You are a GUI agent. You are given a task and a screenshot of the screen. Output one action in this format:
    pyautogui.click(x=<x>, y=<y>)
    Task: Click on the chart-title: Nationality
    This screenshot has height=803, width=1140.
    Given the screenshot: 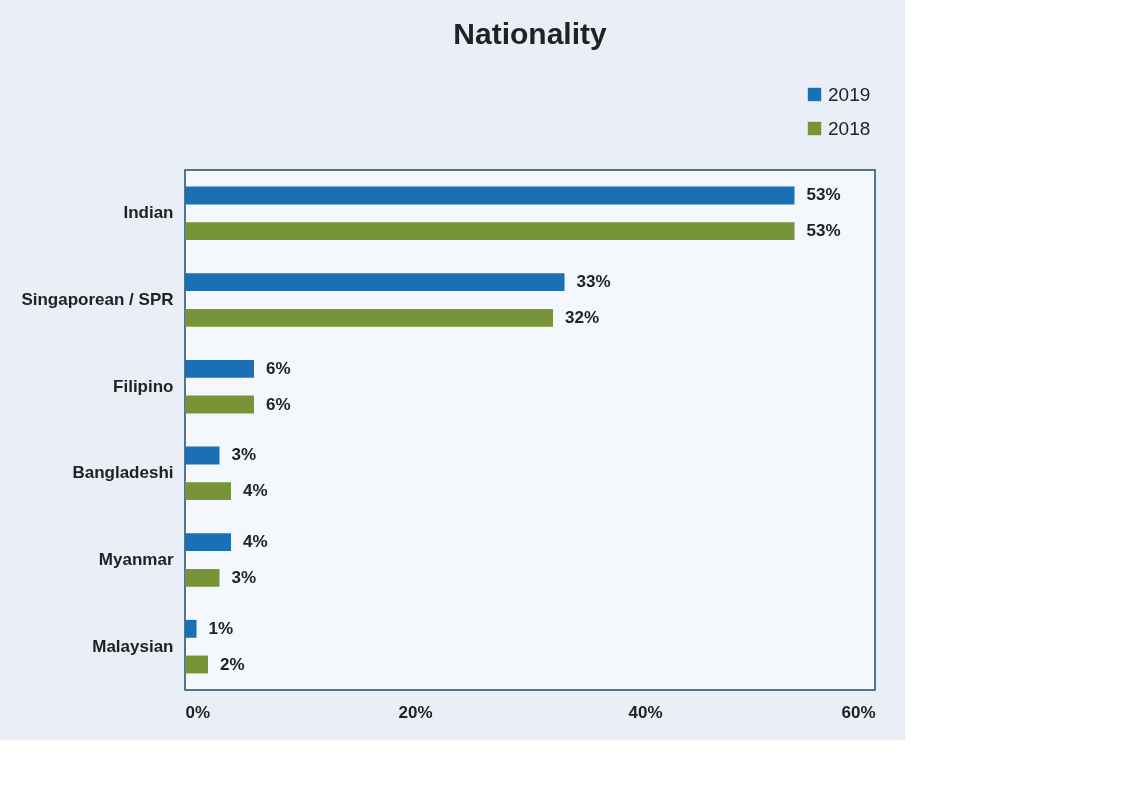 What is the action you would take?
    pyautogui.click(x=530, y=33)
    